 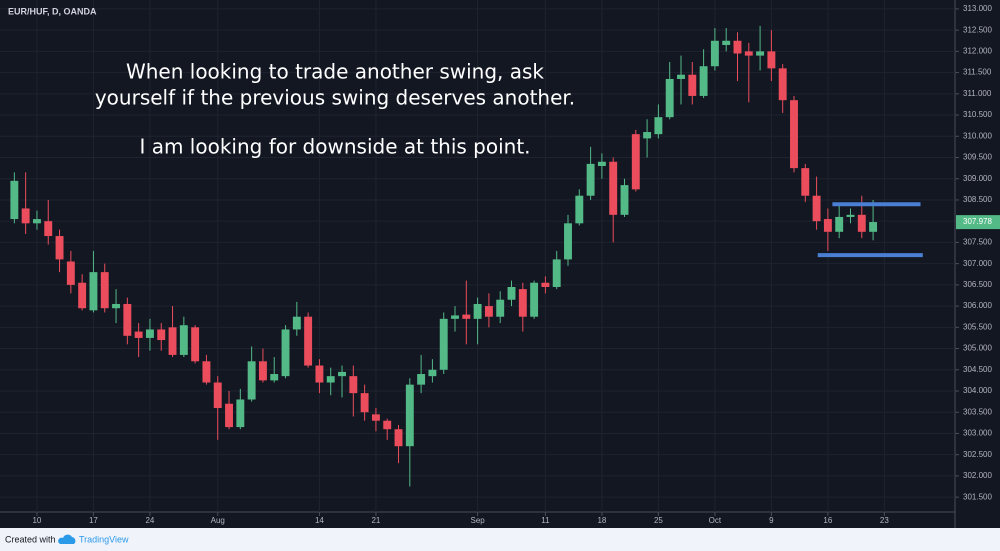 What do you see at coordinates (827, 520) in the screenshot?
I see `x-tick-label: 16` at bounding box center [827, 520].